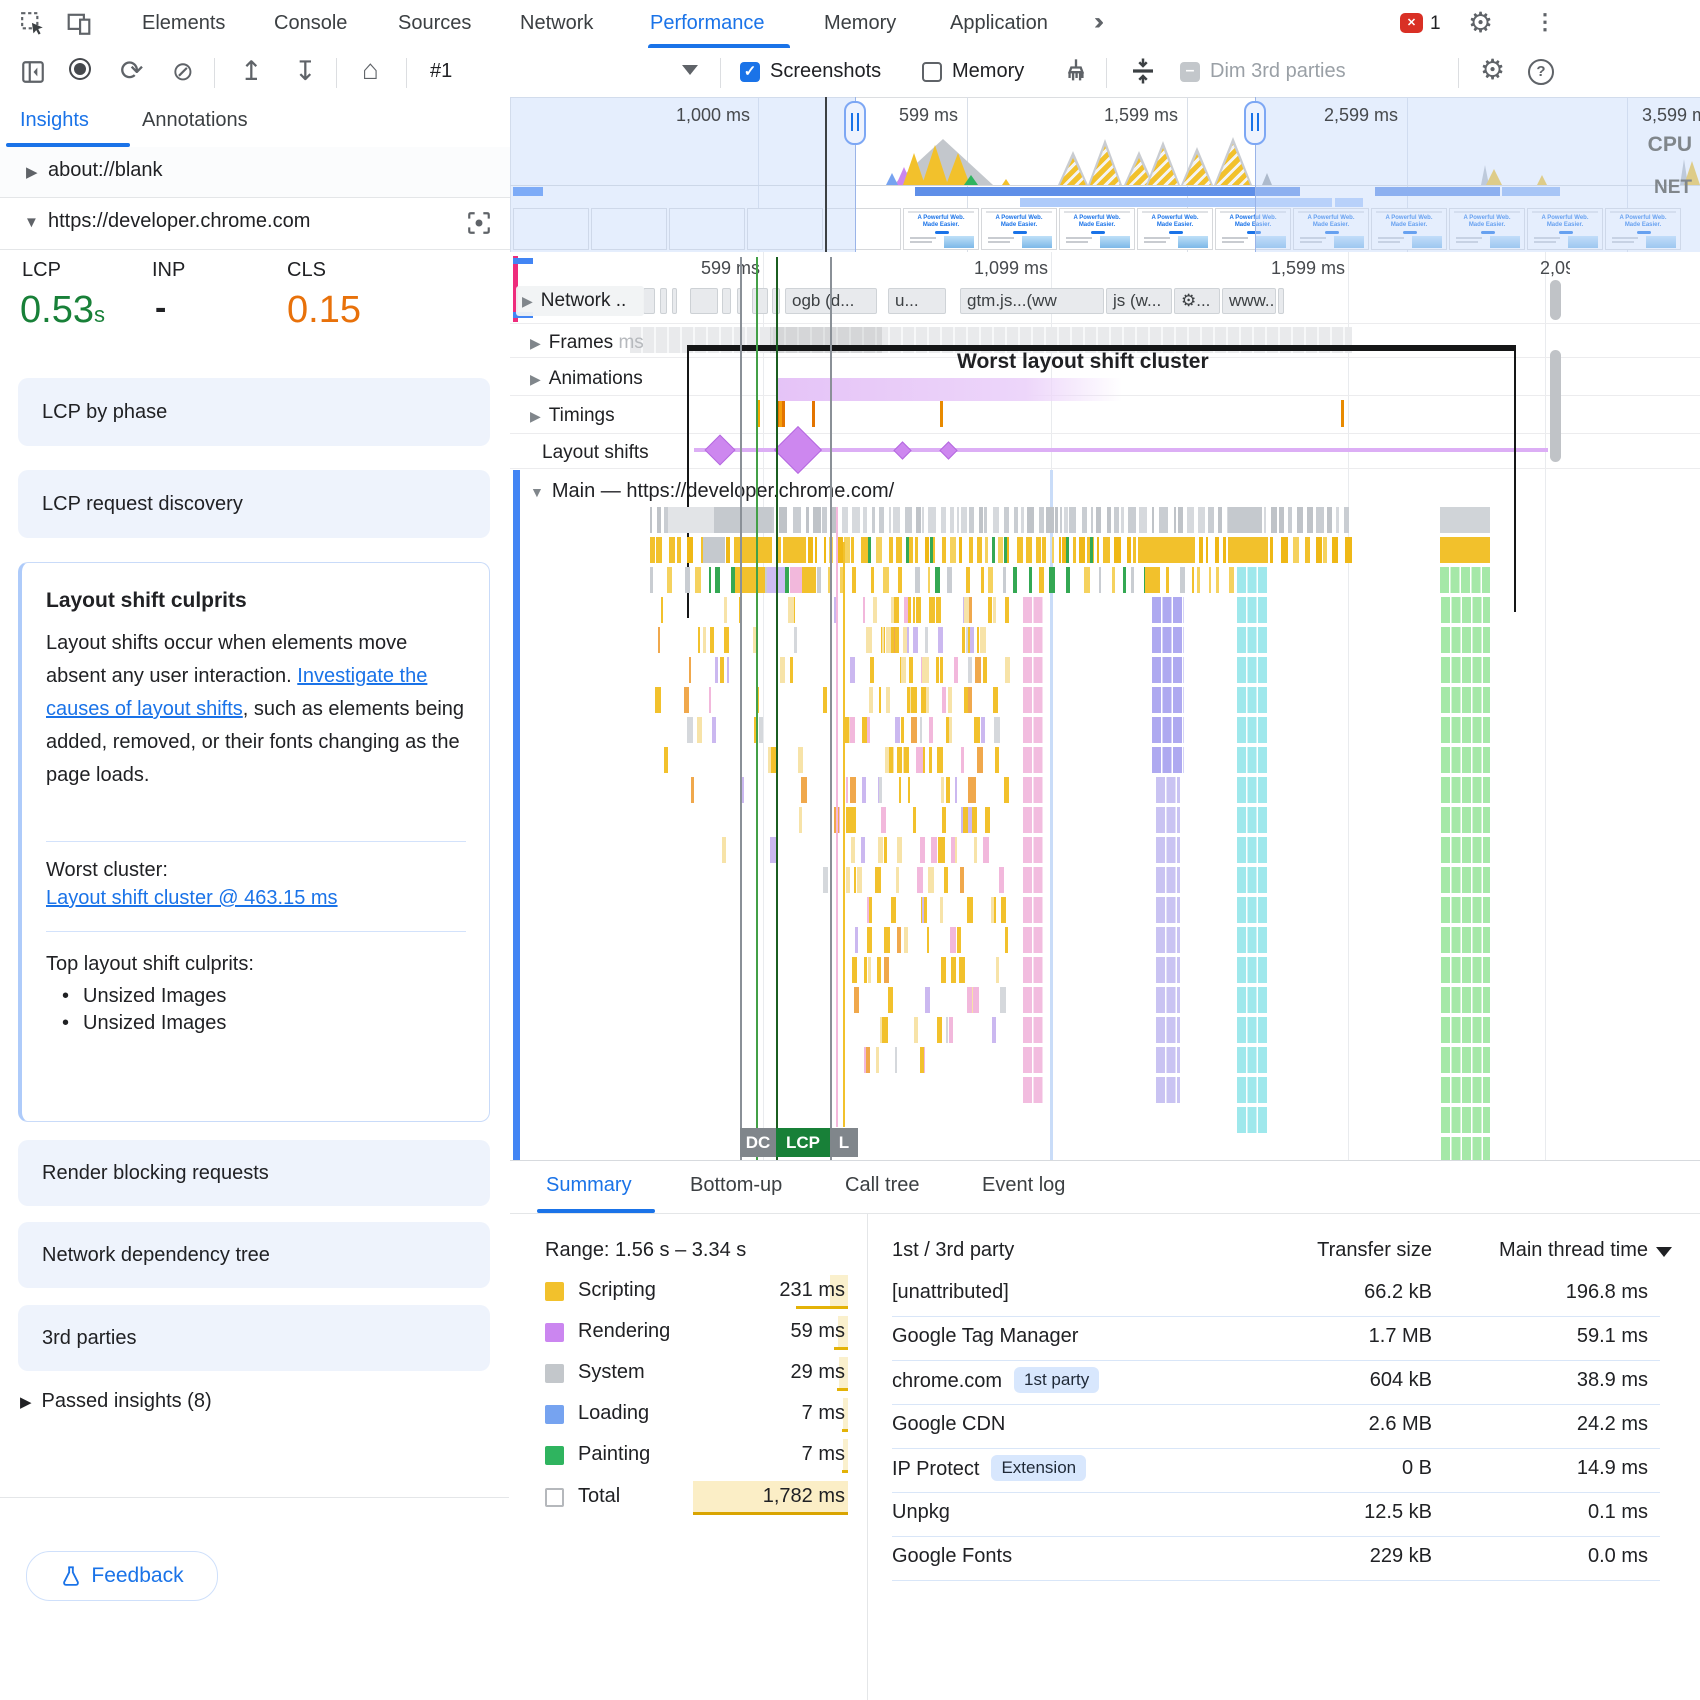  What do you see at coordinates (116, 1401) in the screenshot?
I see `passed-insights-toggle: ▶ Passed insights (8)` at bounding box center [116, 1401].